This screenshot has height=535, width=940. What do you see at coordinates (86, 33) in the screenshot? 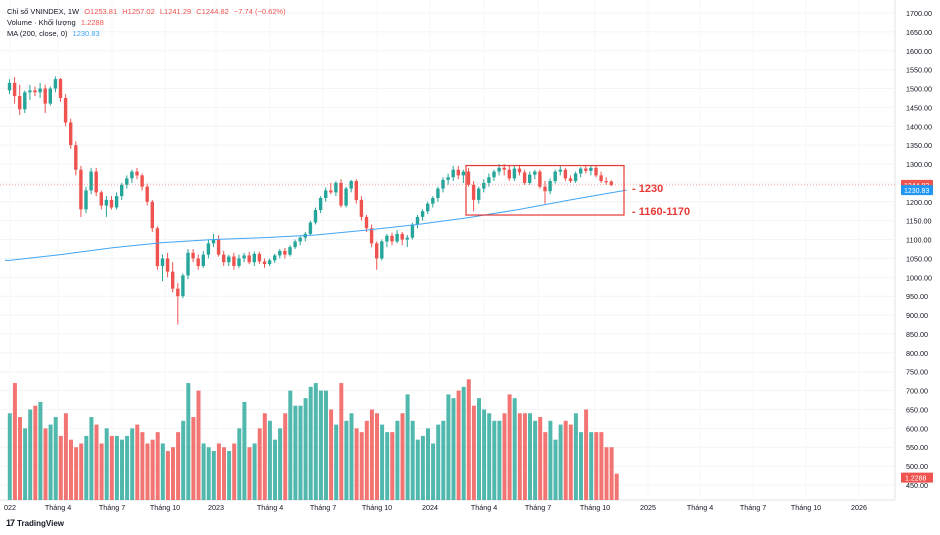
I see `ma-value: 1230.83` at bounding box center [86, 33].